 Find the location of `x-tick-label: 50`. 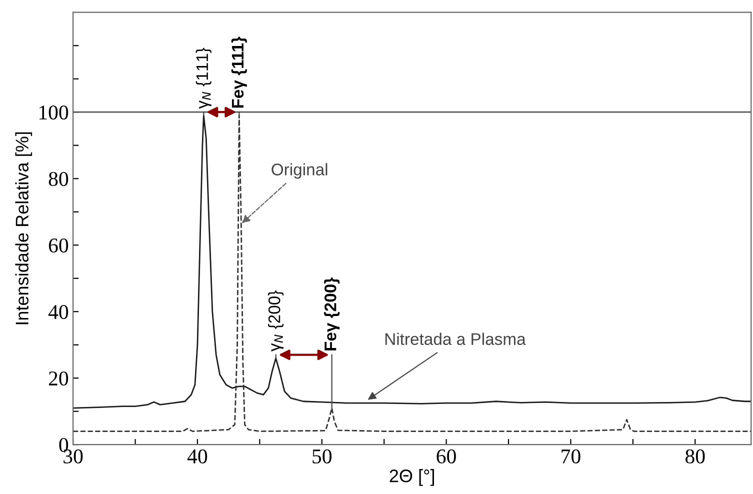

x-tick-label: 50 is located at coordinates (322, 456).